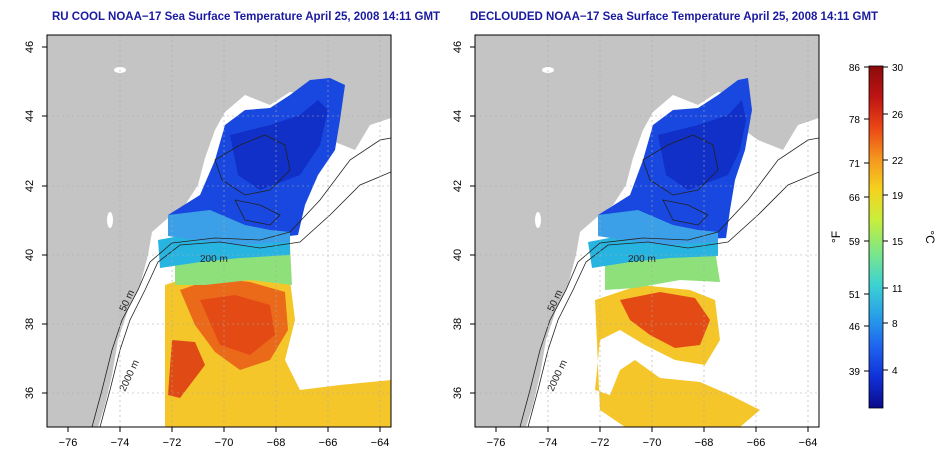 The image size is (950, 475). Describe the element at coordinates (898, 115) in the screenshot. I see `celsius-tick: 26` at that location.